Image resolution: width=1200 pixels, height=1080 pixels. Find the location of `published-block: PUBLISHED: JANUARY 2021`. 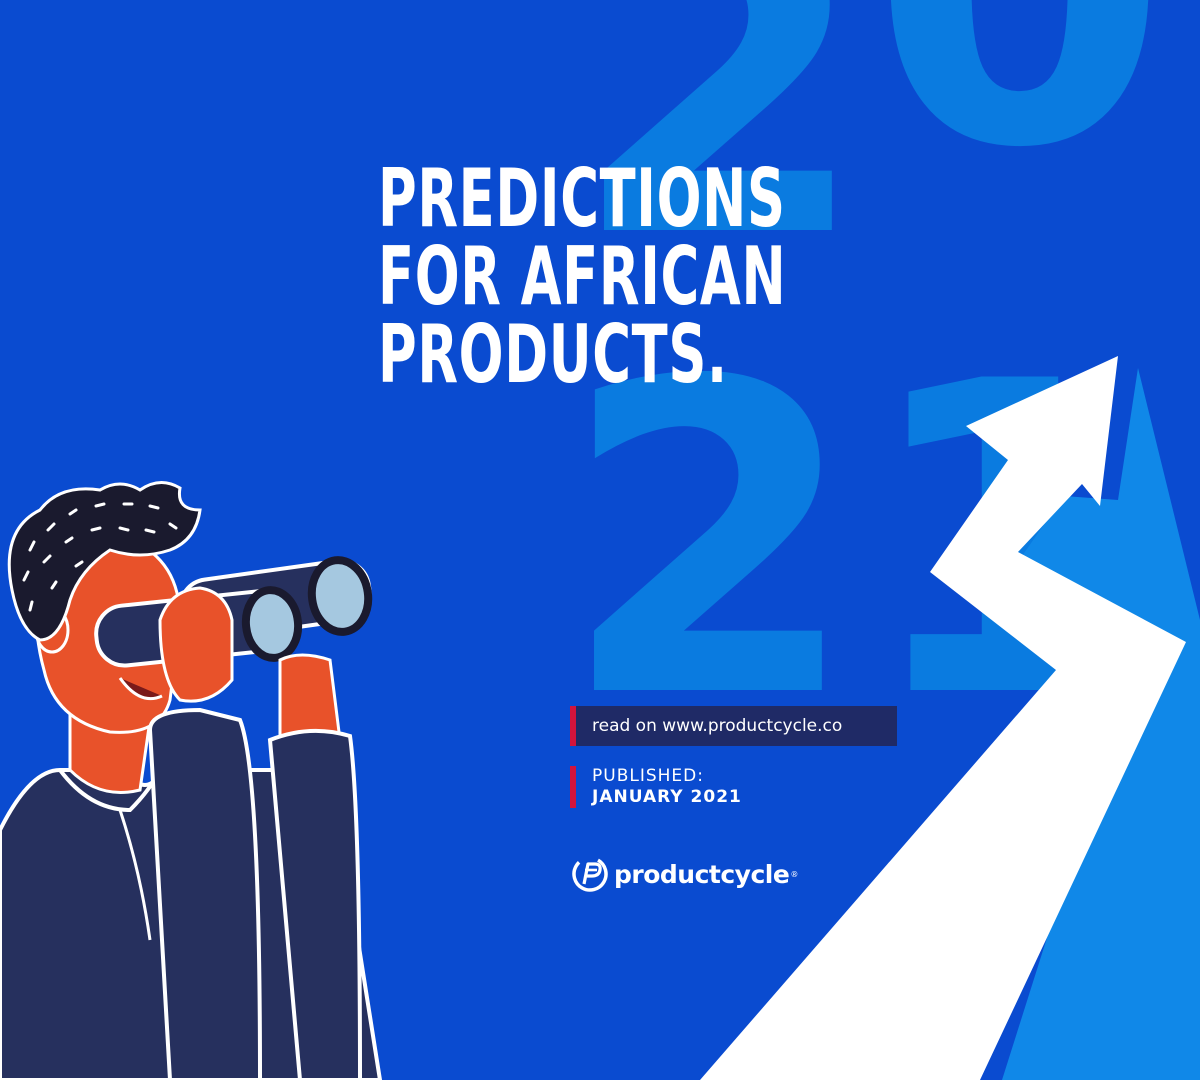

published-block: PUBLISHED: JANUARY 2021 is located at coordinates (656, 787).